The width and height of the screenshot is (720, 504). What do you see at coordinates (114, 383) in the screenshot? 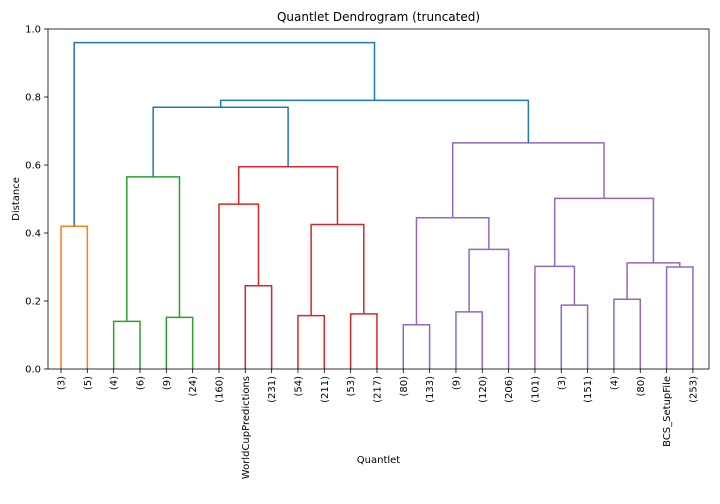
I see `leaf-label-2: (4)` at bounding box center [114, 383].